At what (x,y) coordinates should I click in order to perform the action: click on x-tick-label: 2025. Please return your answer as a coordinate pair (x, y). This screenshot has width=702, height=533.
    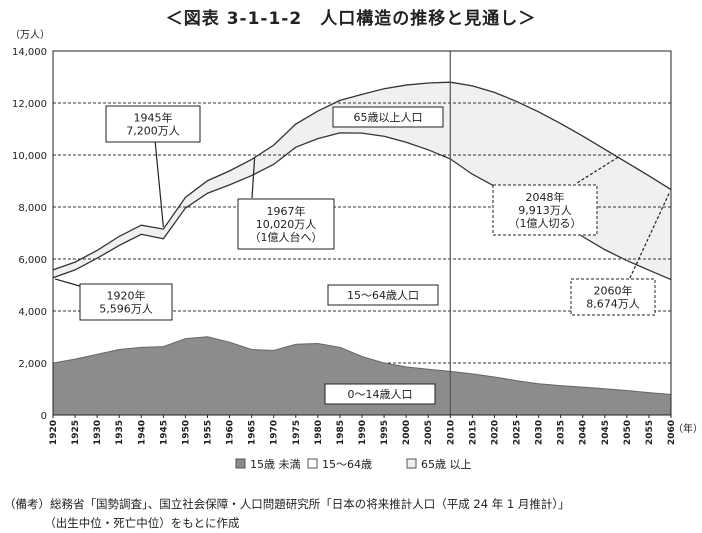
    Looking at the image, I should click on (518, 432).